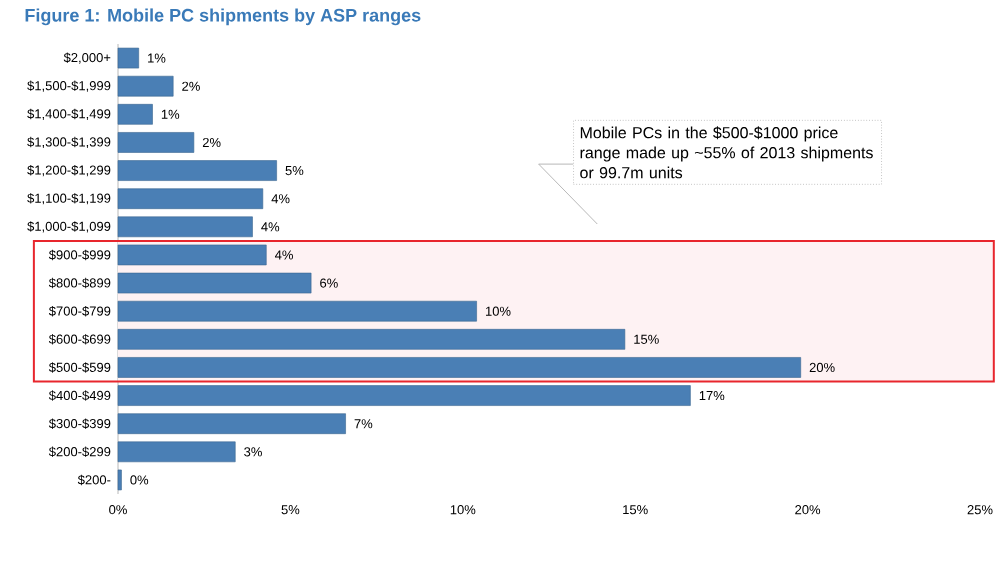 This screenshot has width=1000, height=580. What do you see at coordinates (726, 152) in the screenshot?
I see `band-label: Mobile PCs in the $500-$1000 price range made up ~55% of 2013 shipments or 99.7m units` at bounding box center [726, 152].